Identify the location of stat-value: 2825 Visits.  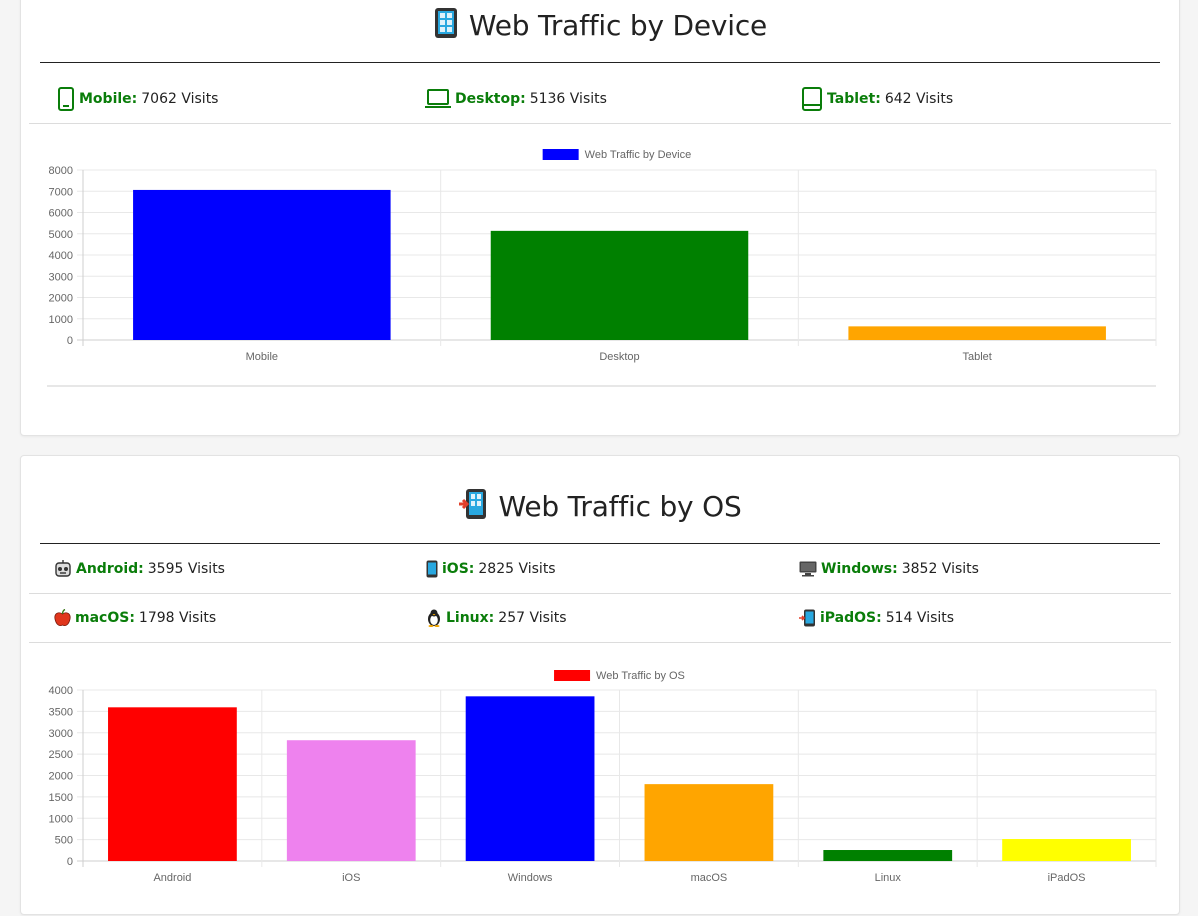
(517, 569).